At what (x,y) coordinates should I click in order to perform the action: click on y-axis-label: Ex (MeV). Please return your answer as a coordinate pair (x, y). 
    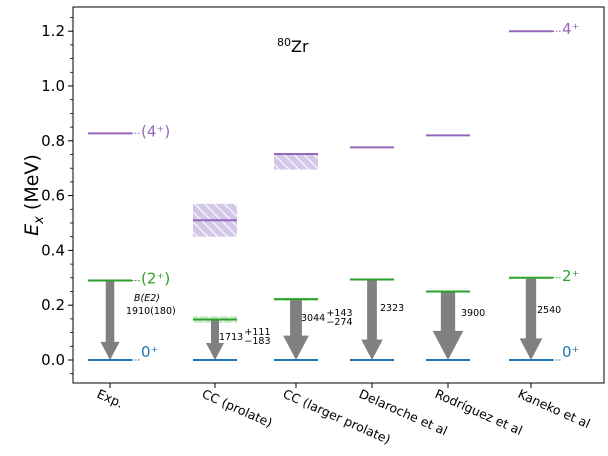
    Looking at the image, I should click on (34, 195).